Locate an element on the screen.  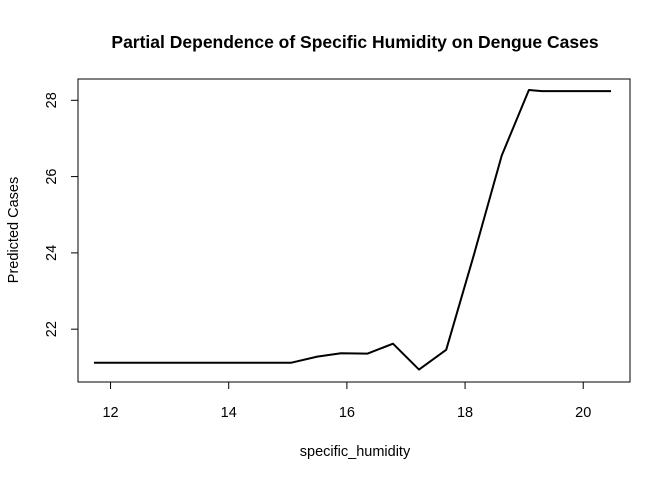
y-axis: 22 24 26 28 is located at coordinates (61, 214).